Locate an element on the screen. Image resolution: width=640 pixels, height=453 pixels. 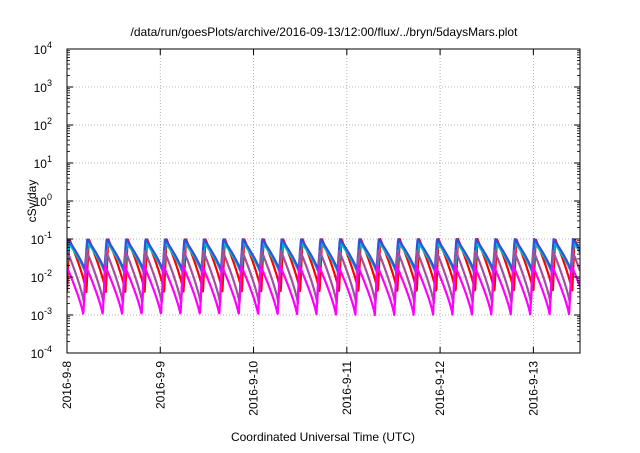
y-tick-label: 10¹ is located at coordinates (43, 162).